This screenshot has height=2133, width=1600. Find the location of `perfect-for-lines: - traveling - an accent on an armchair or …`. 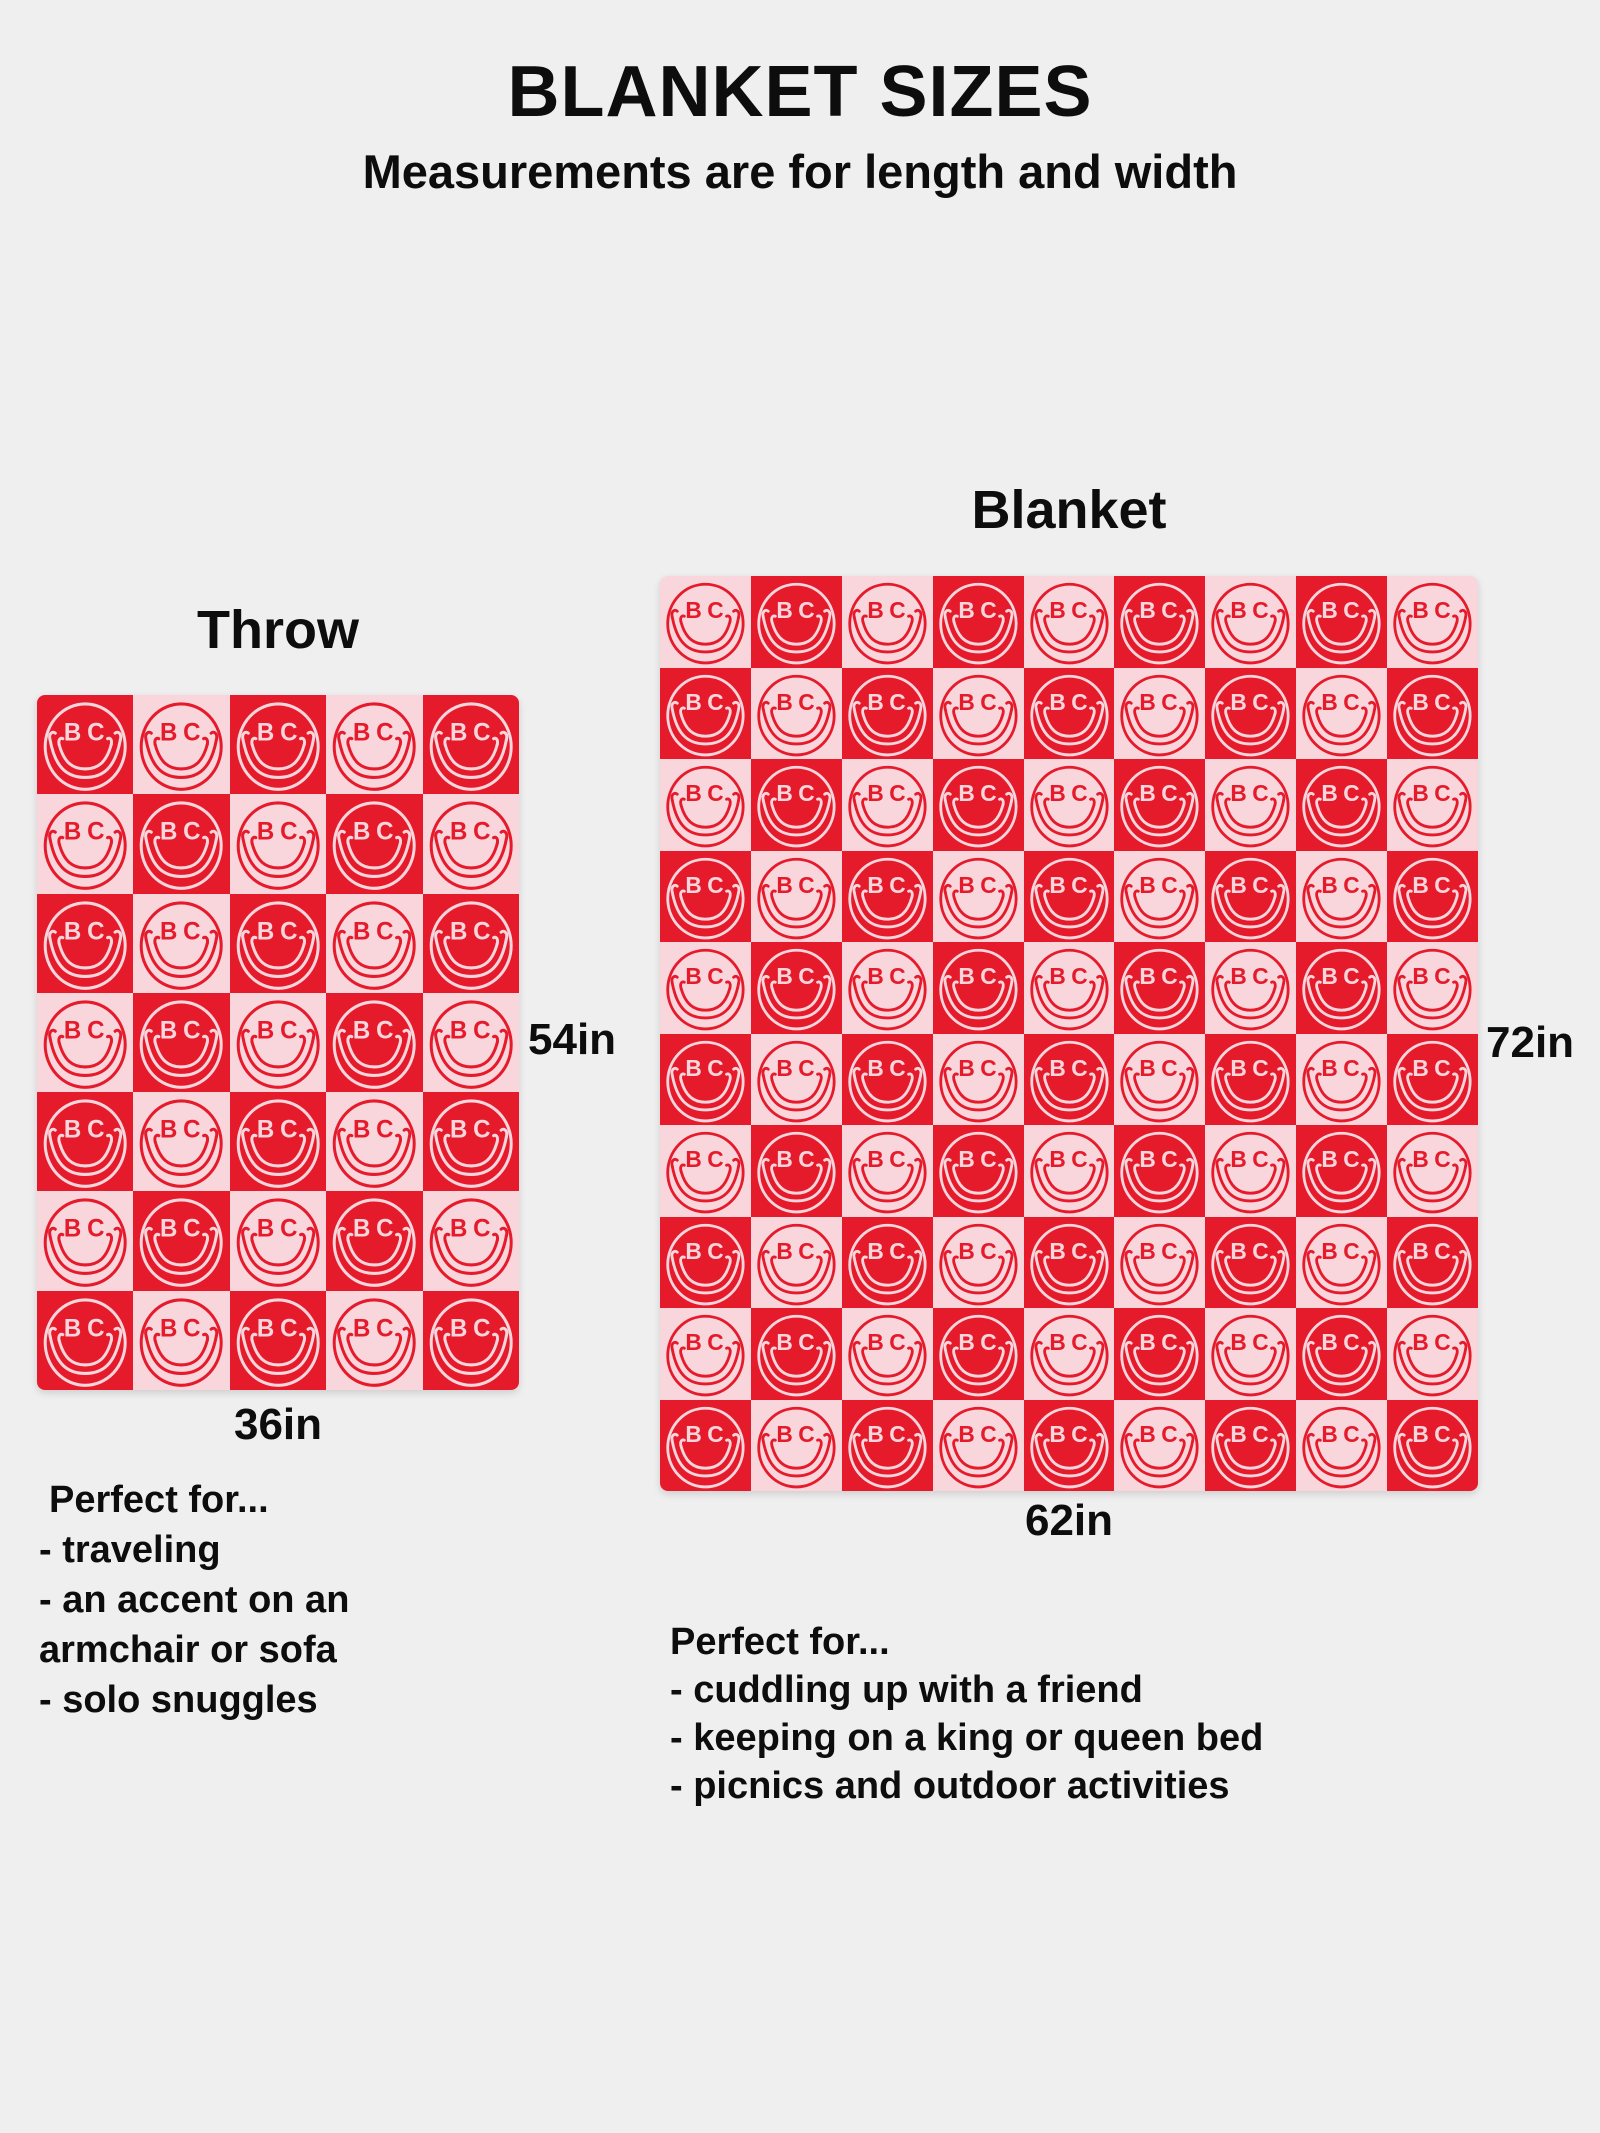

perfect-for-lines: - traveling - an accent on an armchair or … is located at coordinates (194, 1625).